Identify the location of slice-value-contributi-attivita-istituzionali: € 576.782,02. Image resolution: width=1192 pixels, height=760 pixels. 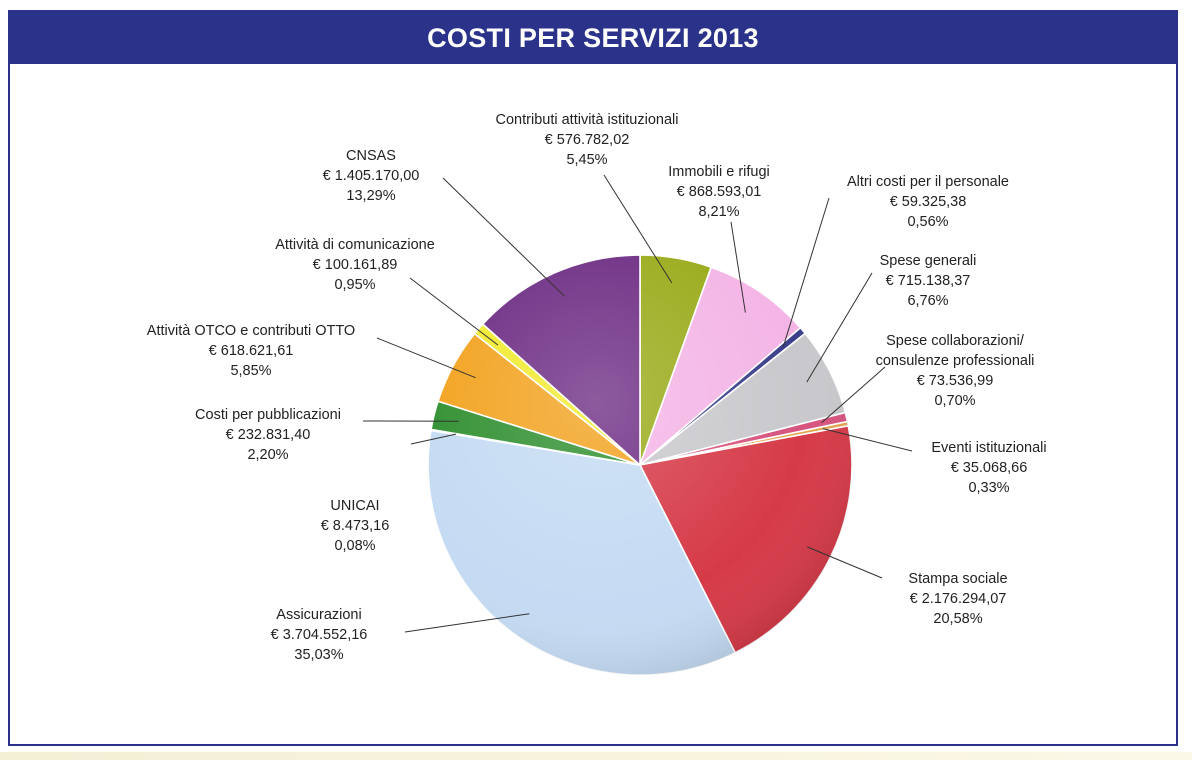
(587, 140).